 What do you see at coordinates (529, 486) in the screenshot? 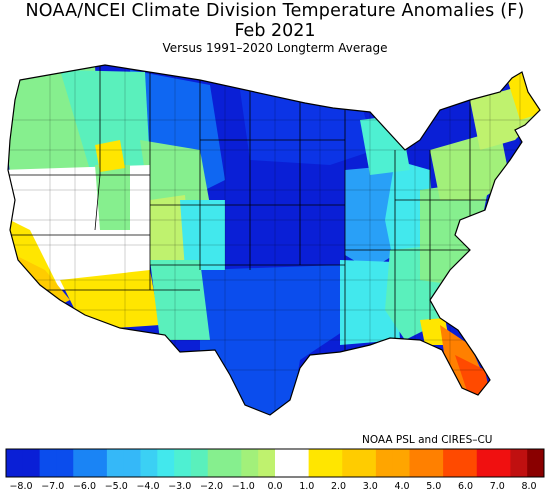
I see `colorbar-tick-label: 8.0` at bounding box center [529, 486].